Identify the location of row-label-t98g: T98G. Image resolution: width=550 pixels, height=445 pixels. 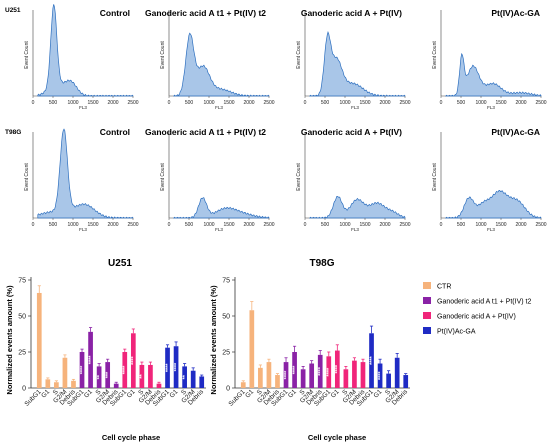
(13, 132).